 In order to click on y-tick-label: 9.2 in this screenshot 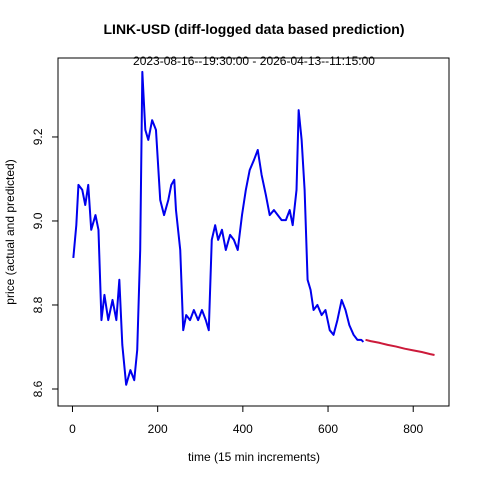, I will do `click(38, 136)`.